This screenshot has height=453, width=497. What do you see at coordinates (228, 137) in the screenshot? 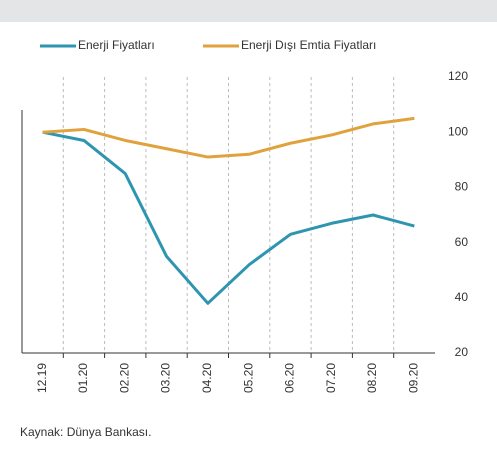
I see `series-line` at bounding box center [228, 137].